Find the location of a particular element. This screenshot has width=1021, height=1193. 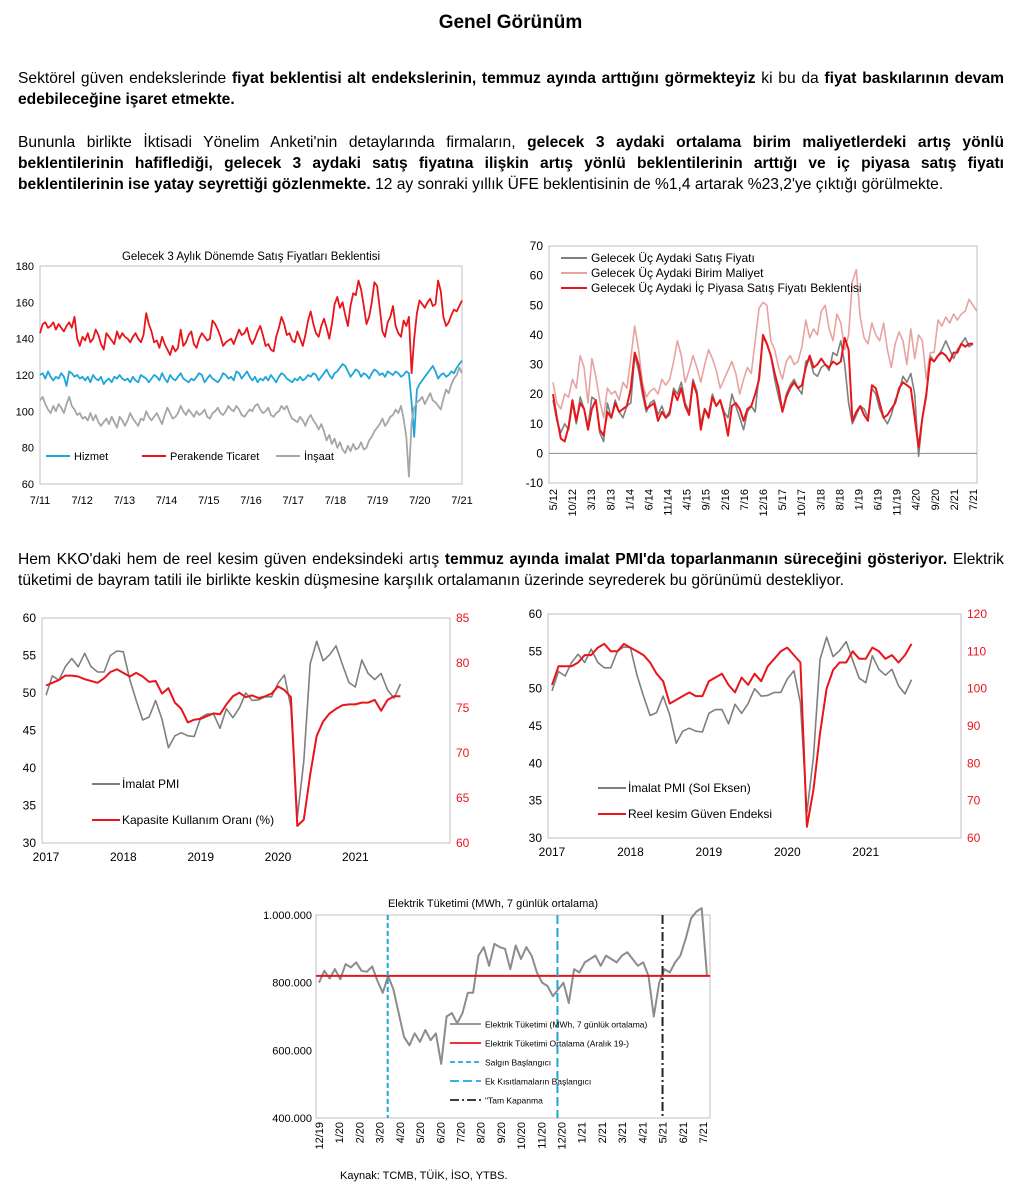

y-right-tick-label: 75 is located at coordinates (463, 708).